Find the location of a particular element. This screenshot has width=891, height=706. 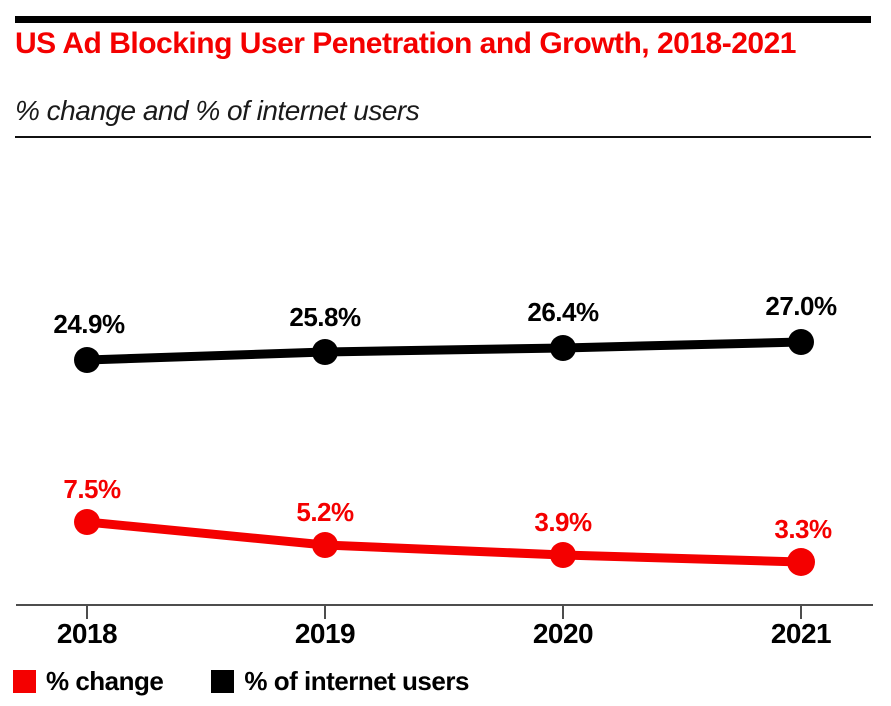

x-axis-label-2018: 2018 is located at coordinates (87, 633).